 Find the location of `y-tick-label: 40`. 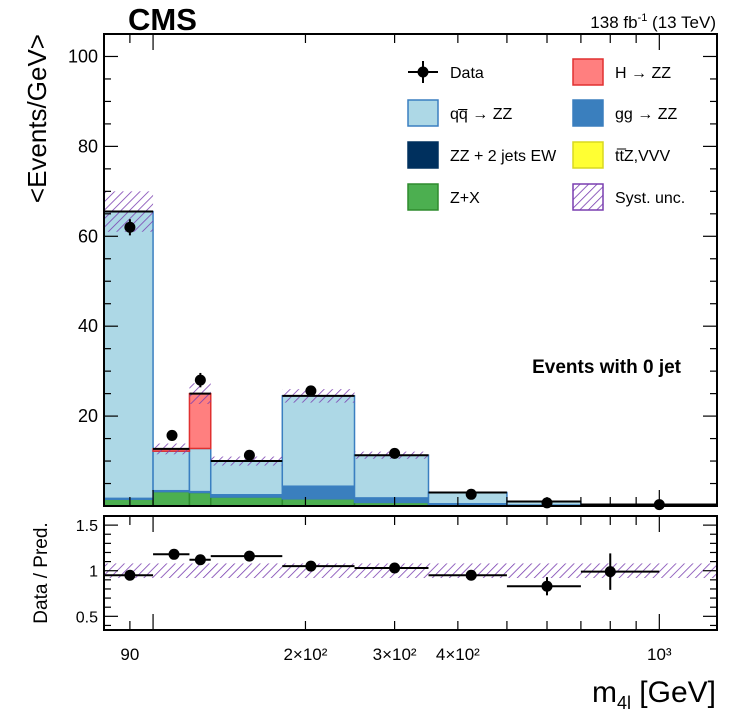

y-tick-label: 40 is located at coordinates (88, 326).